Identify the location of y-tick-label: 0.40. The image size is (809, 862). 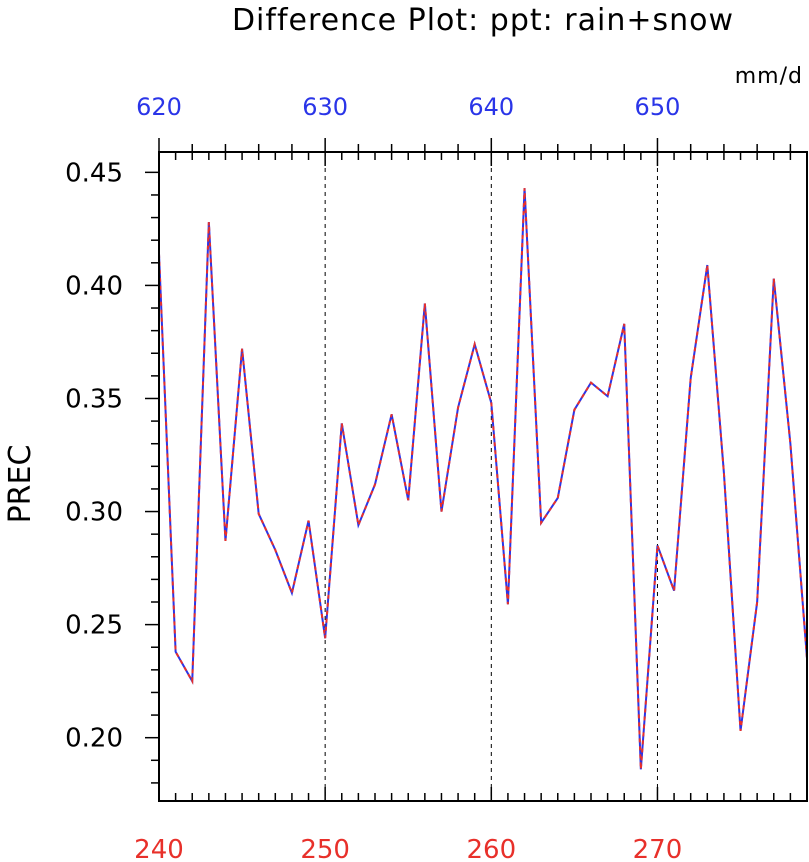
(94, 286).